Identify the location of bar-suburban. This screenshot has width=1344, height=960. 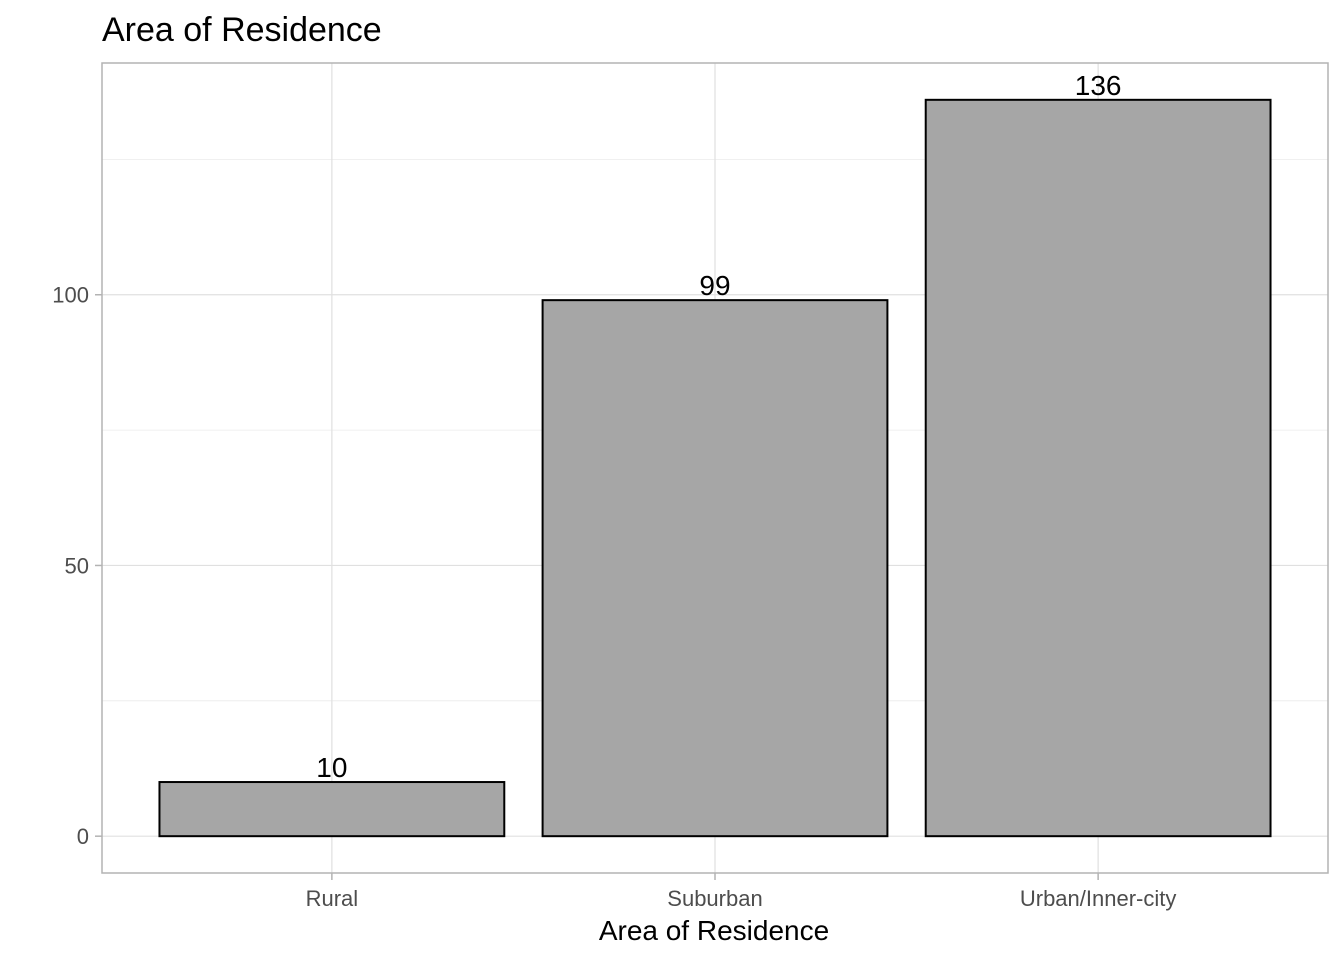
(715, 568).